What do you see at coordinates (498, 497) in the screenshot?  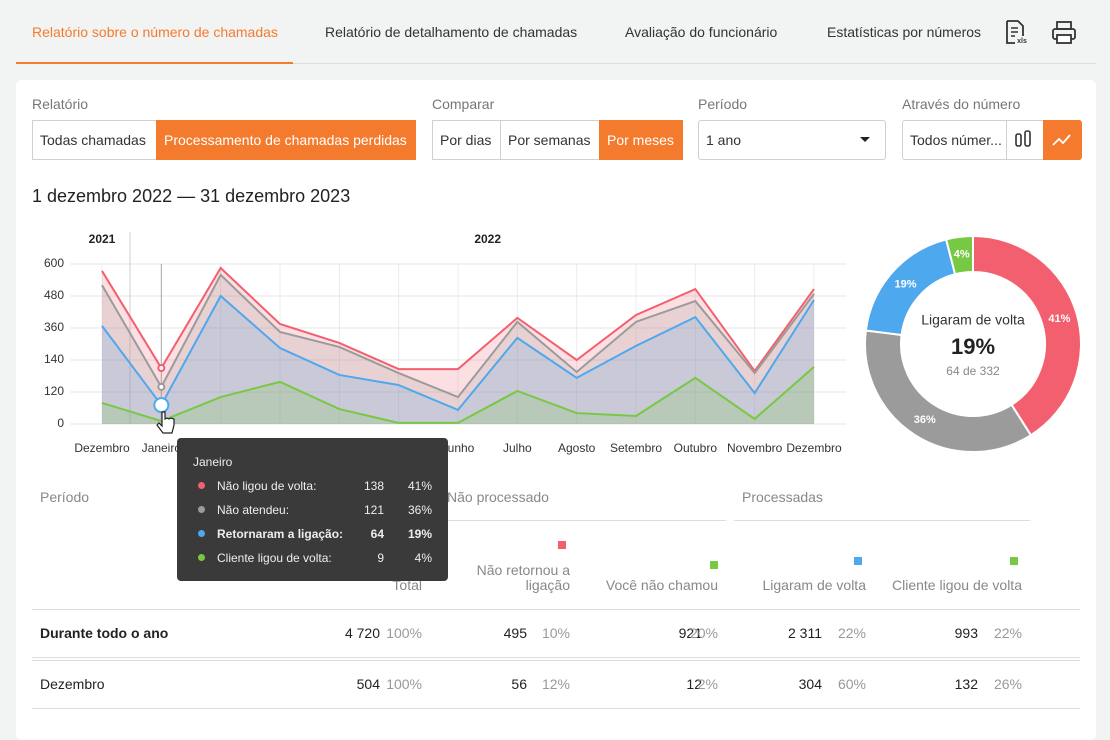 I see `group-header: Não processado` at bounding box center [498, 497].